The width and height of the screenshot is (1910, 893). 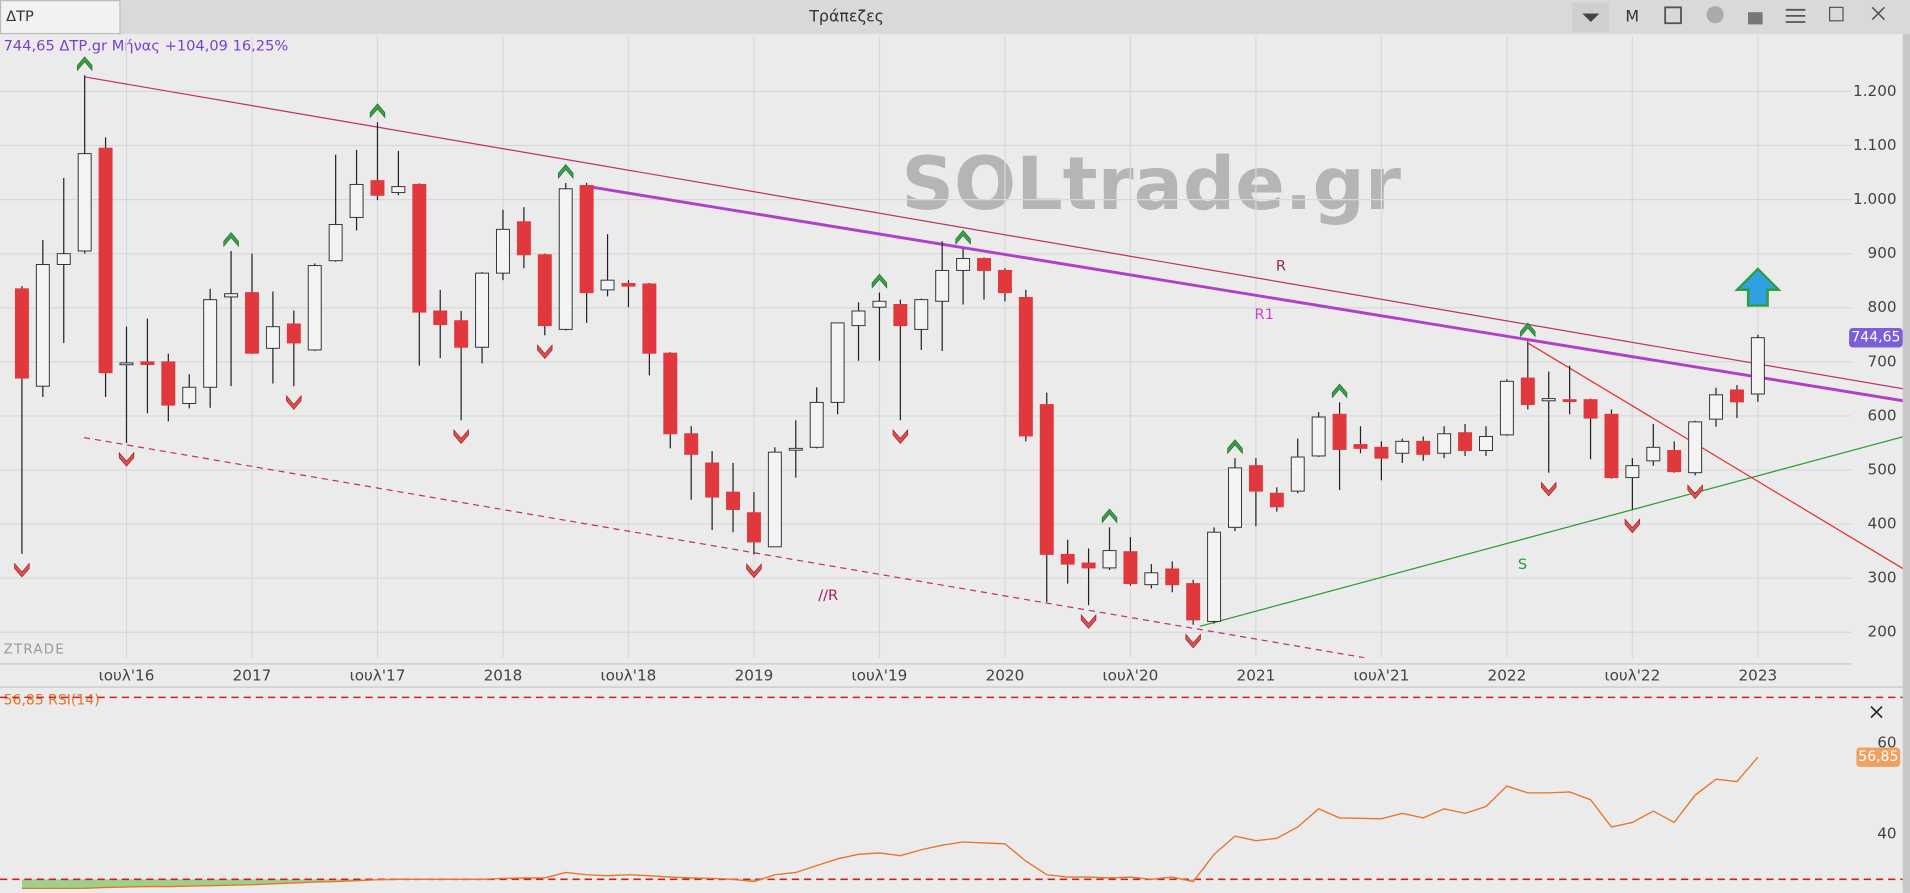 I want to click on x-tick-label: ιουλ'22, so click(x=1632, y=676).